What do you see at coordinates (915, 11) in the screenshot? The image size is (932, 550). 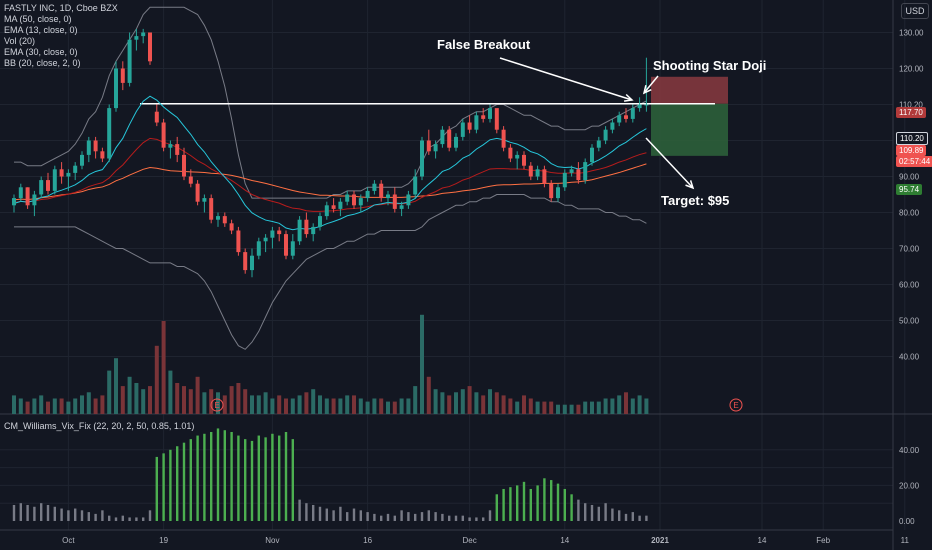 I see `currency-button: USD` at bounding box center [915, 11].